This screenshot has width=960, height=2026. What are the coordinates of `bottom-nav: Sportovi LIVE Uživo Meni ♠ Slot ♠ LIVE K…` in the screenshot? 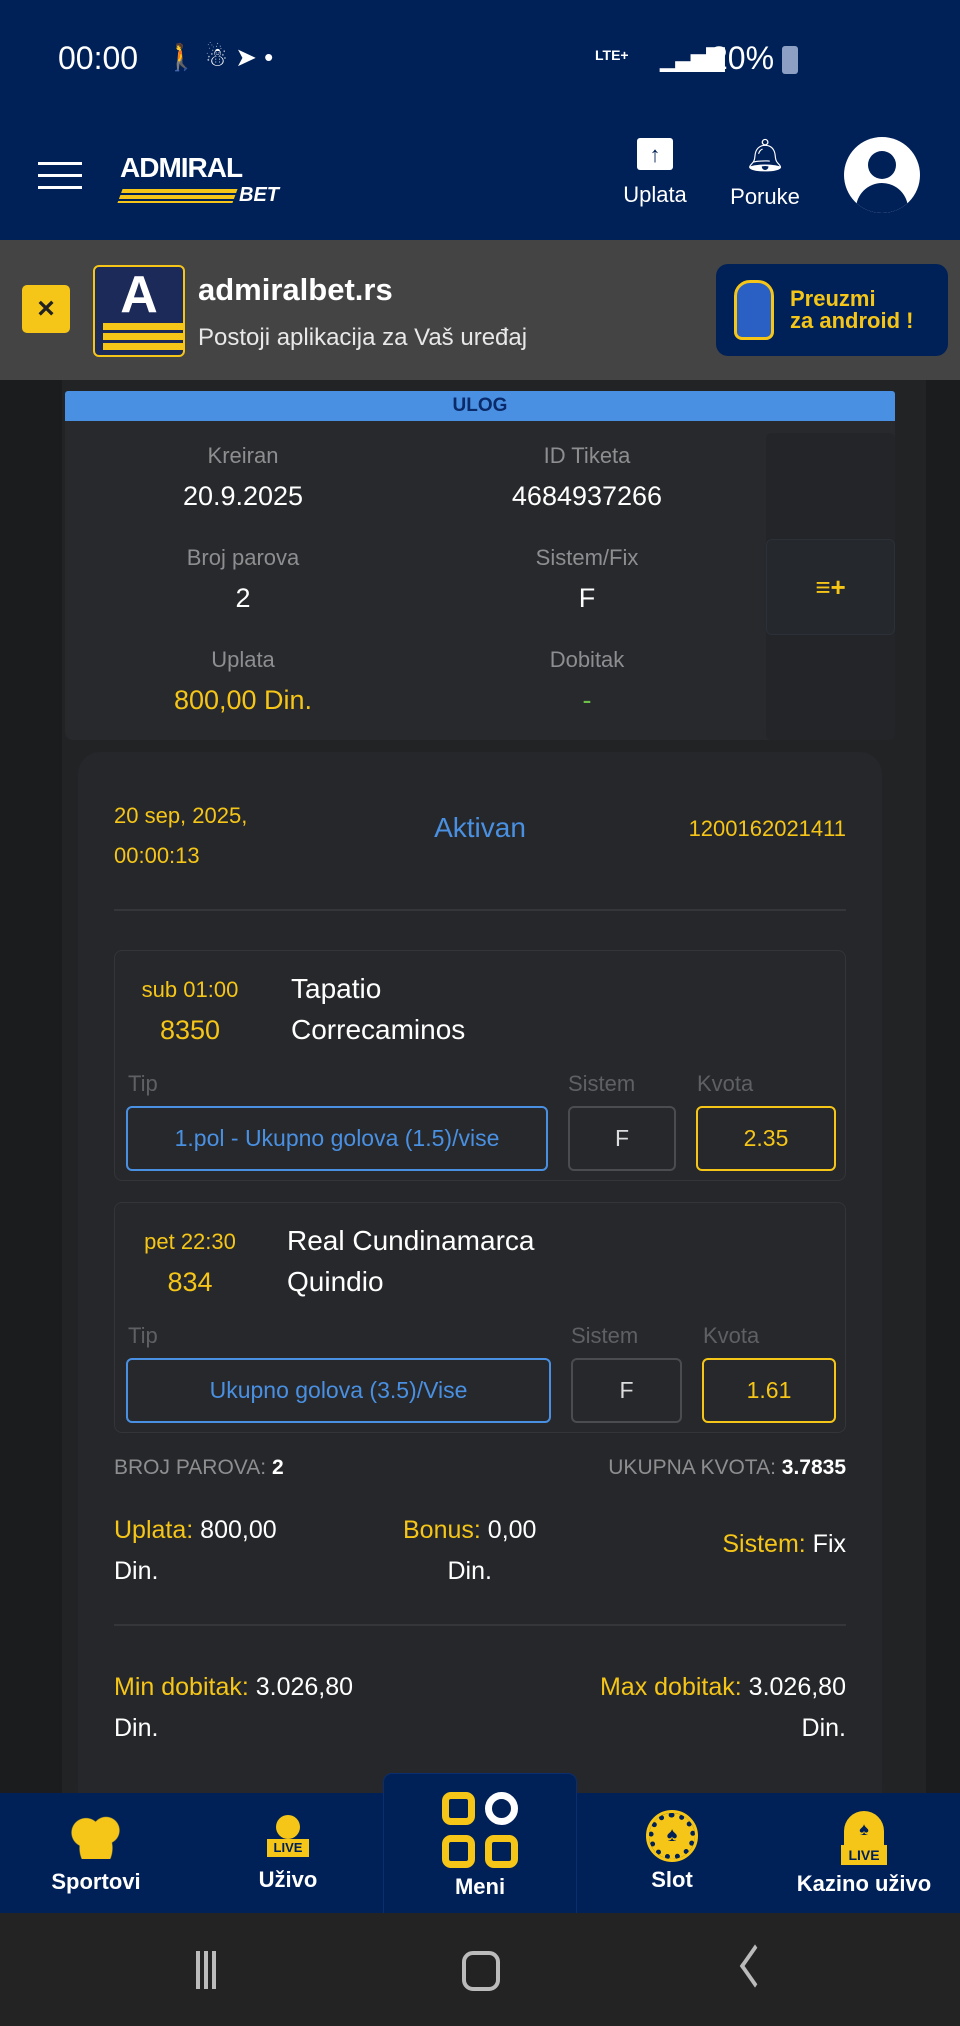 It's located at (480, 1843).